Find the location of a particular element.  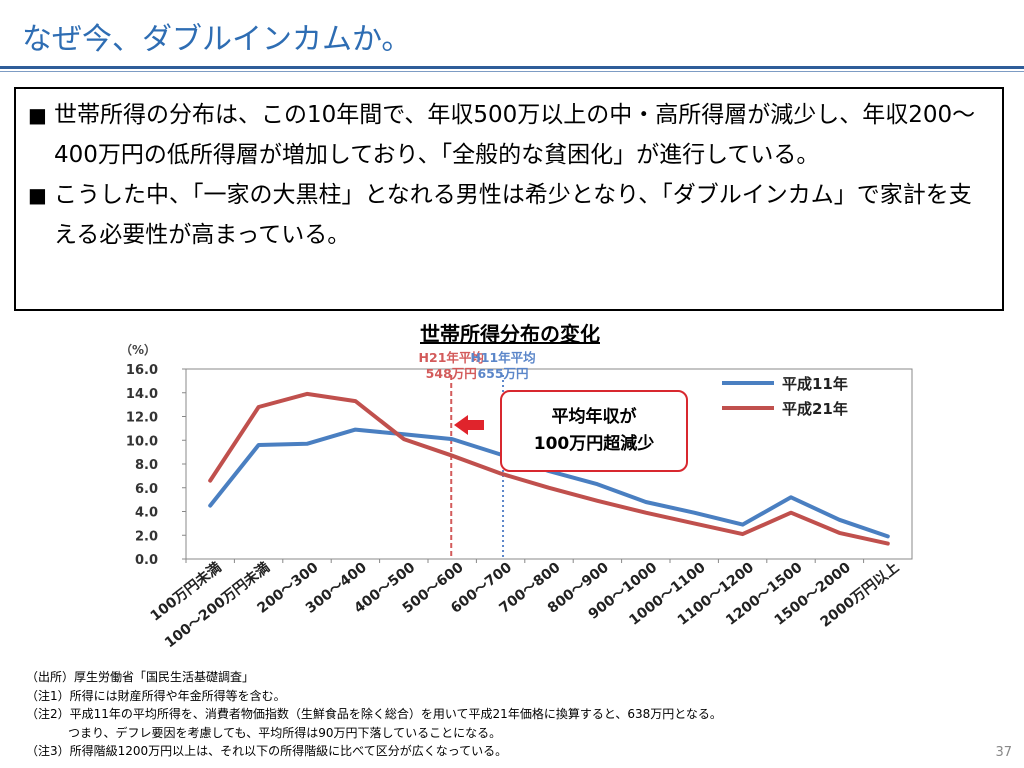

y-tick-label: 12.0 is located at coordinates (142, 418).